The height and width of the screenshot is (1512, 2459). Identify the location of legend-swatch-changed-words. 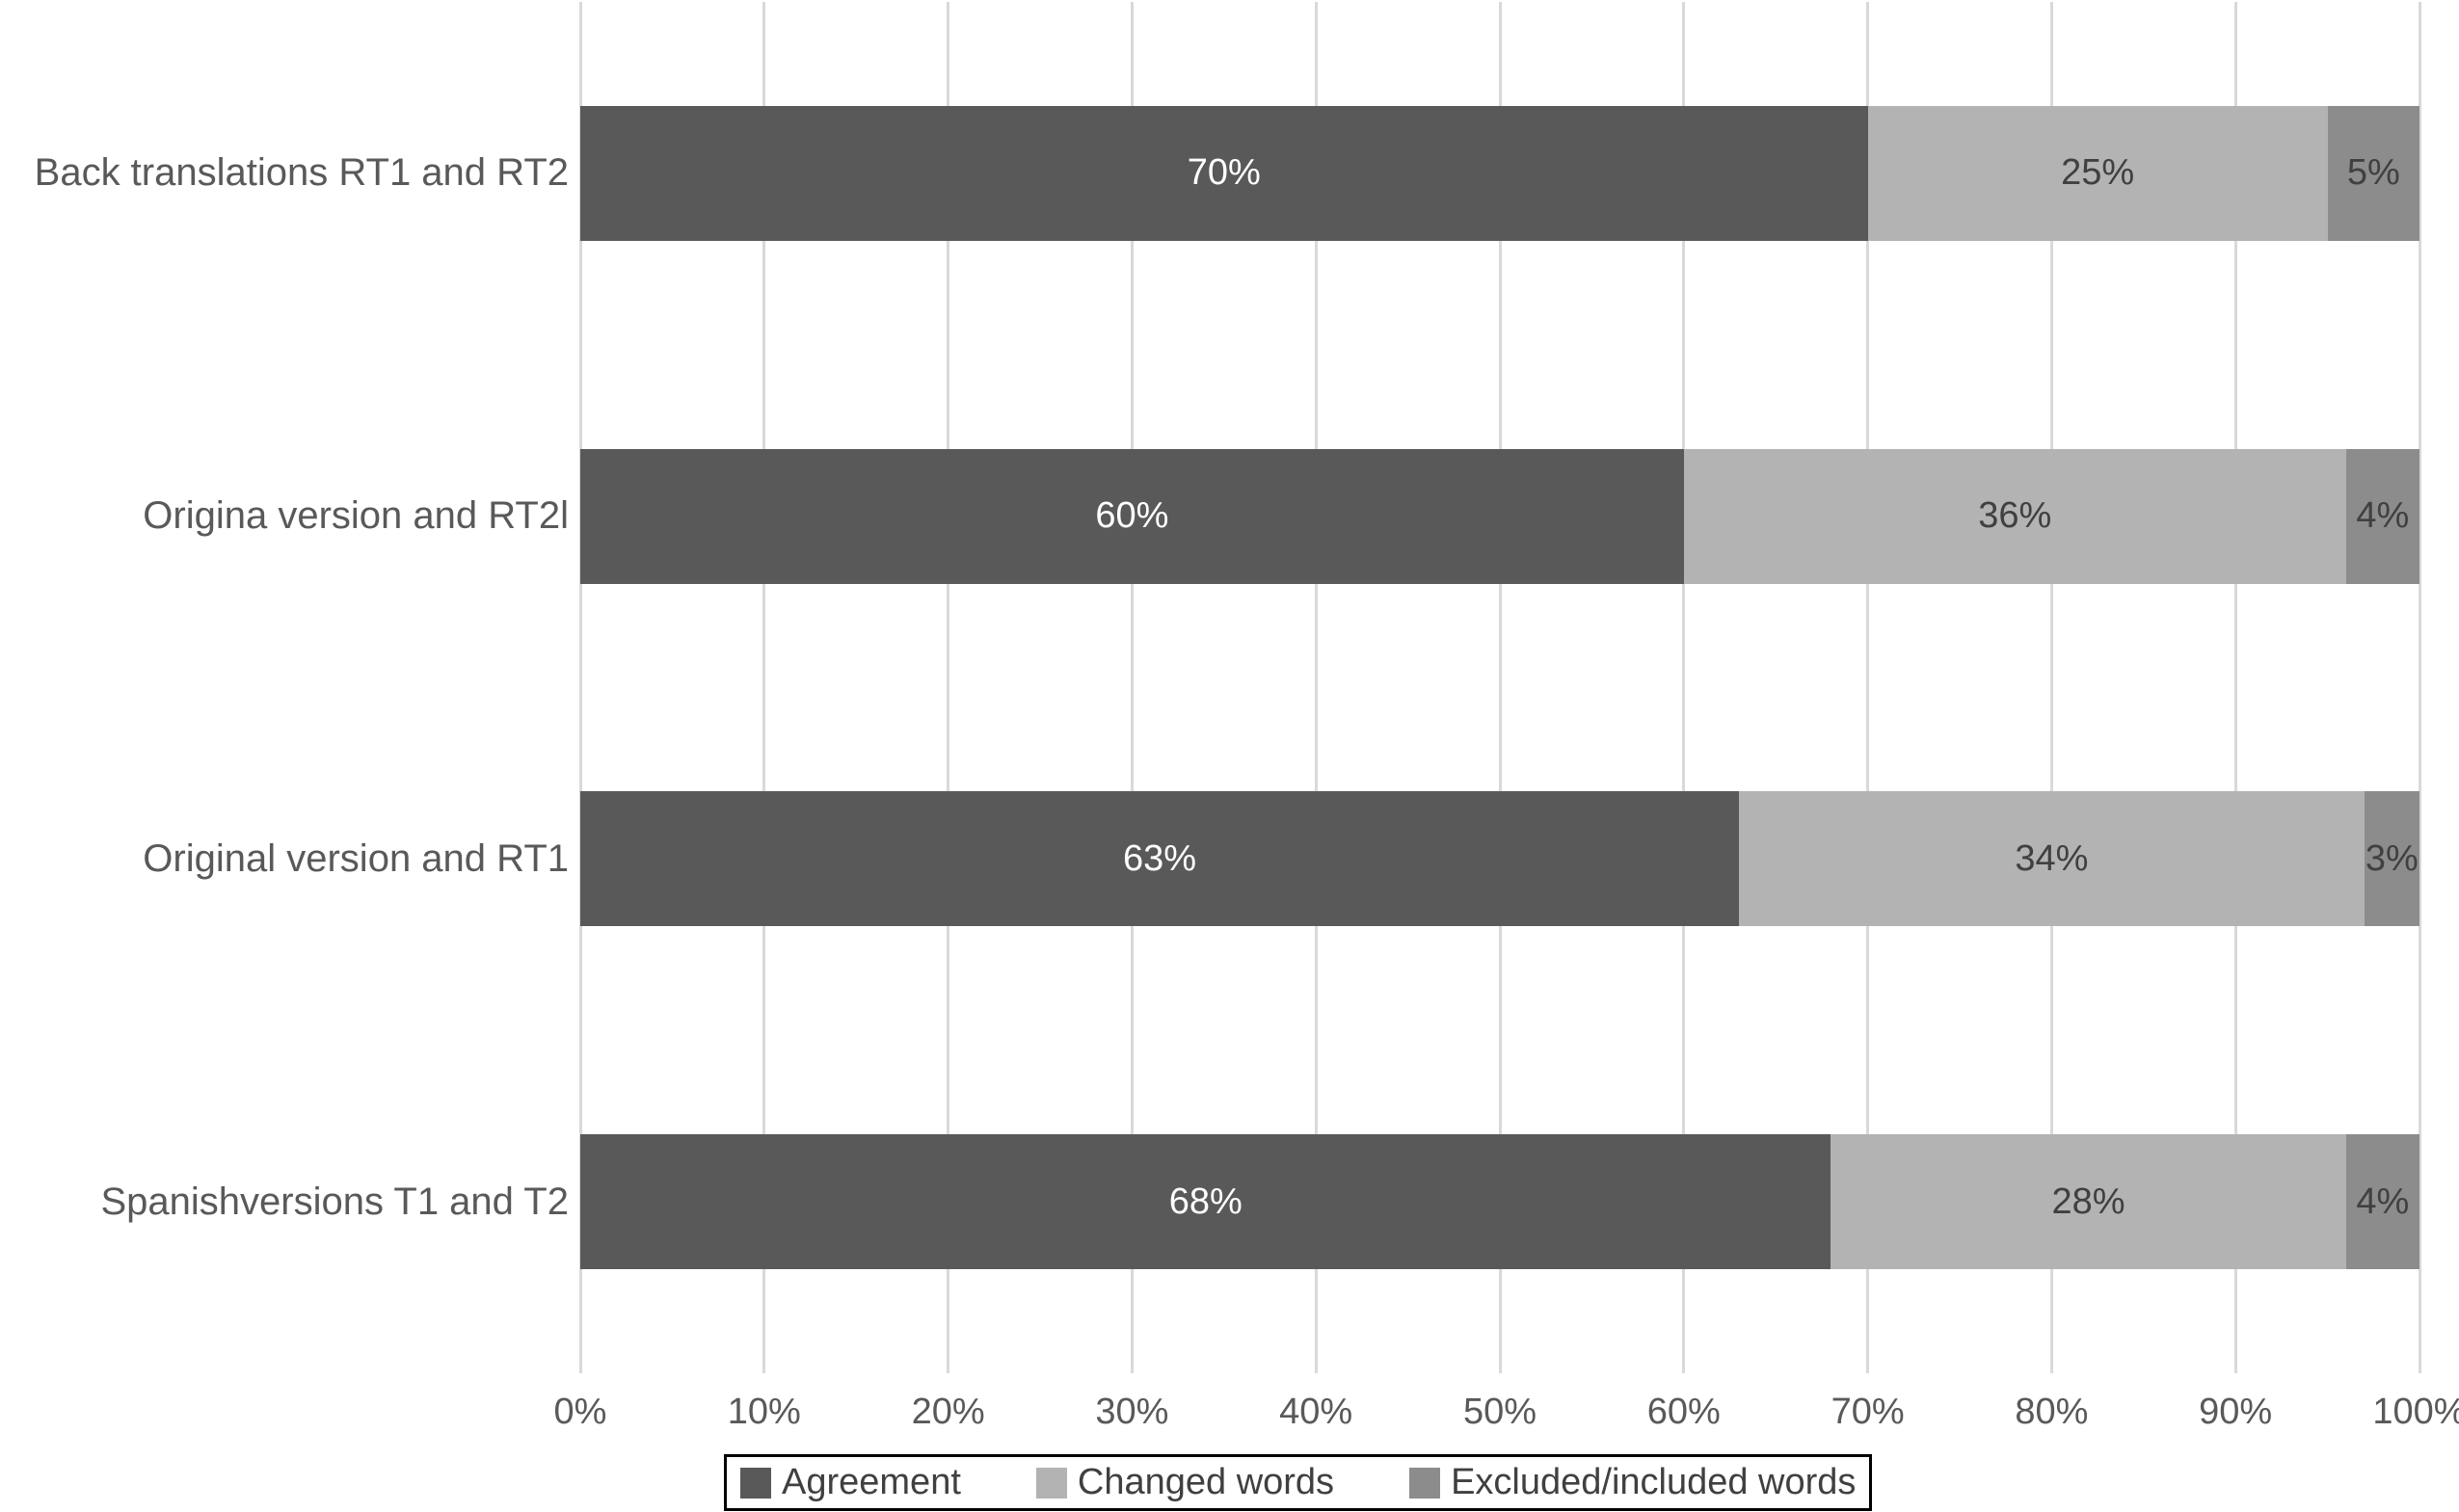
(1051, 1483).